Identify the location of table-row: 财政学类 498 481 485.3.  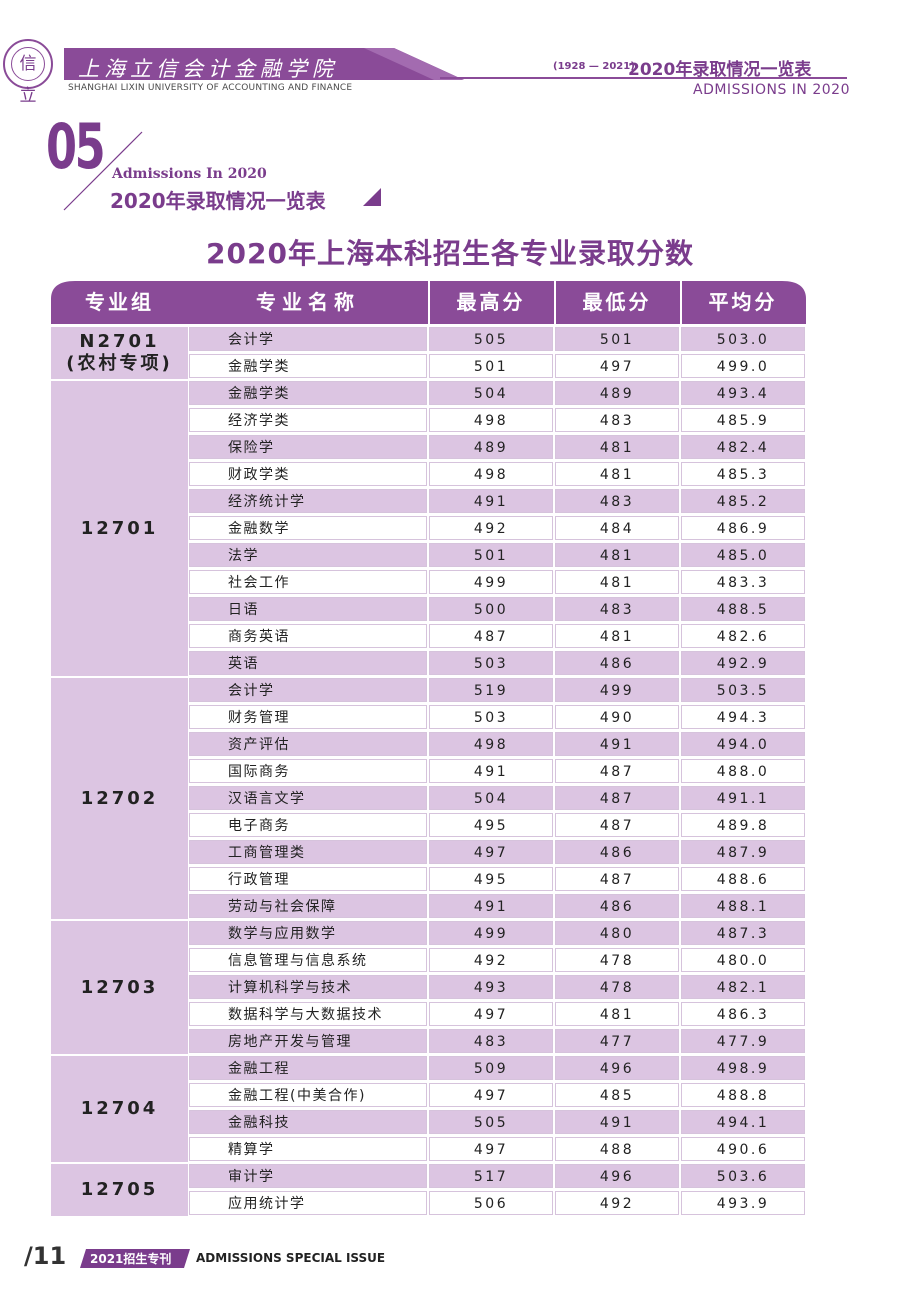
(497, 474).